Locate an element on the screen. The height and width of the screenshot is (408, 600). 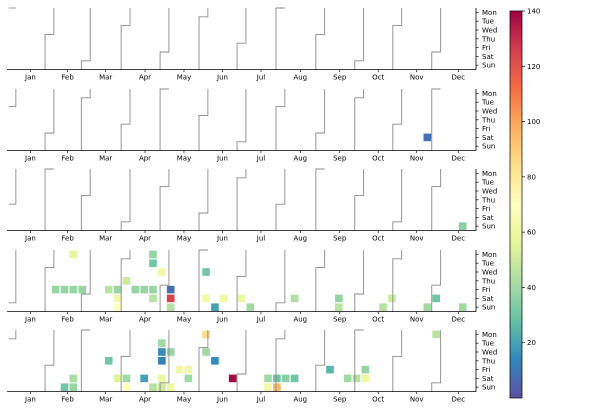
colorbar-tick-label: 80 is located at coordinates (531, 177).